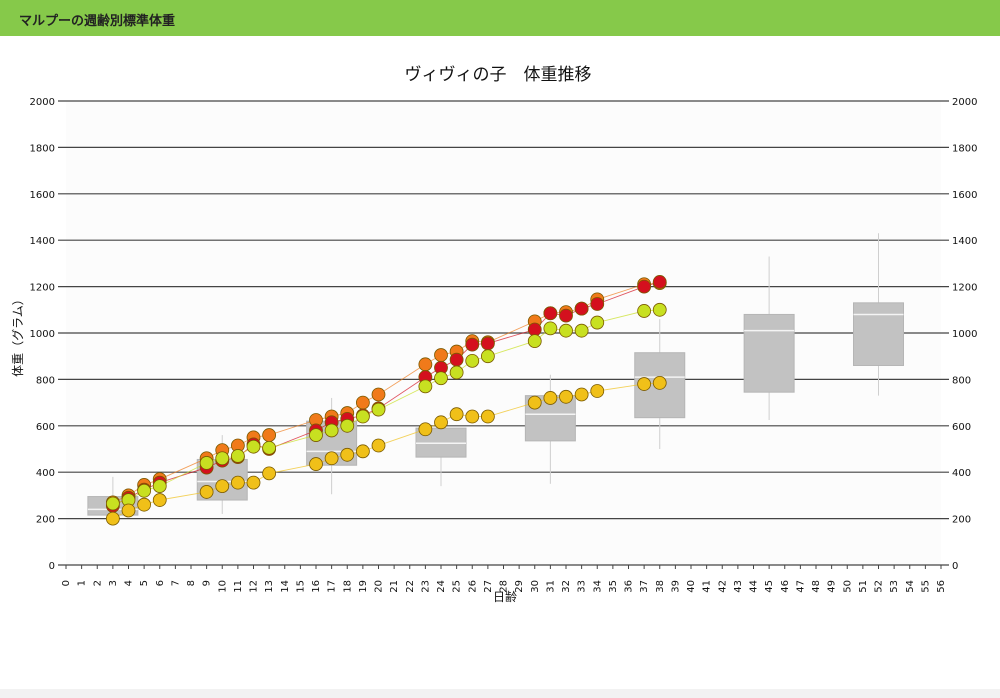 The image size is (1000, 698). I want to click on y-tick-label-right: 1200, so click(964, 288).